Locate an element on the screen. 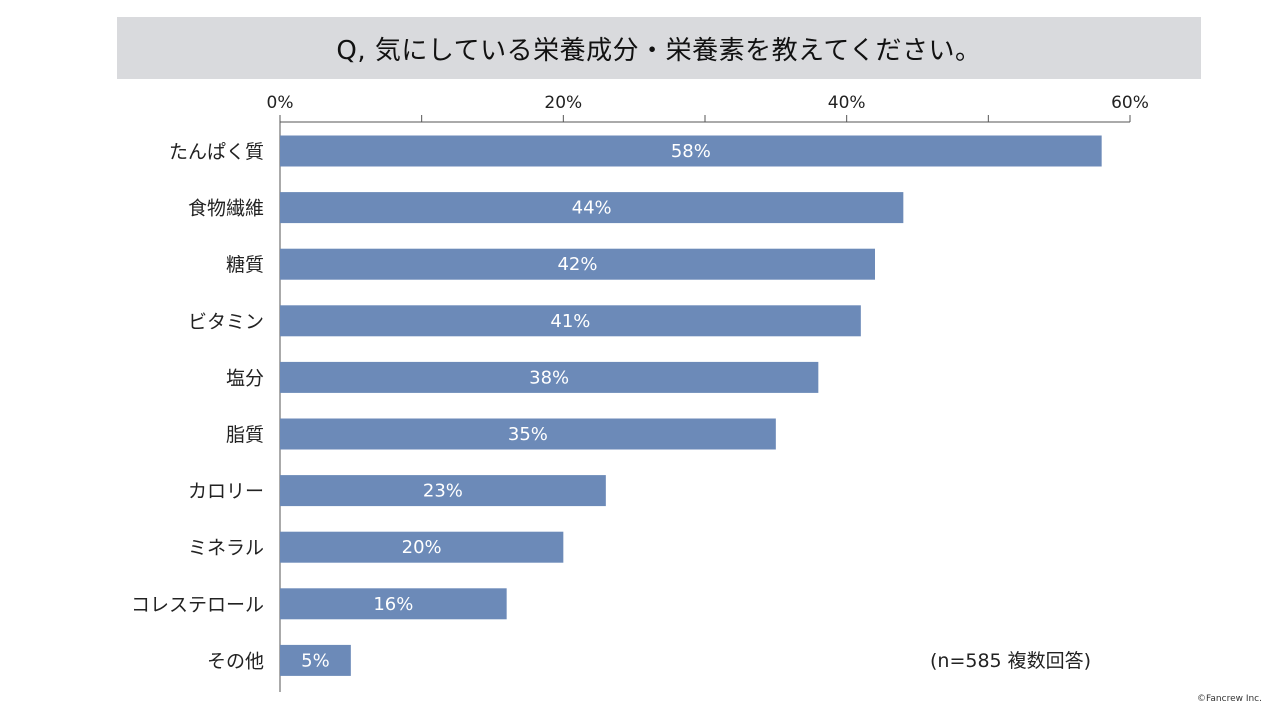 The width and height of the screenshot is (1280, 720). bar-value-label: 44% is located at coordinates (592, 208).